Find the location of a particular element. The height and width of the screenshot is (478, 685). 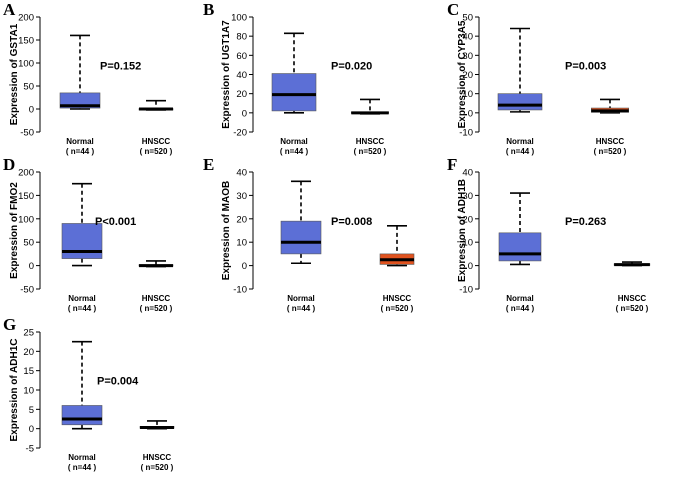

panel-letter-g: G is located at coordinates (9, 324).